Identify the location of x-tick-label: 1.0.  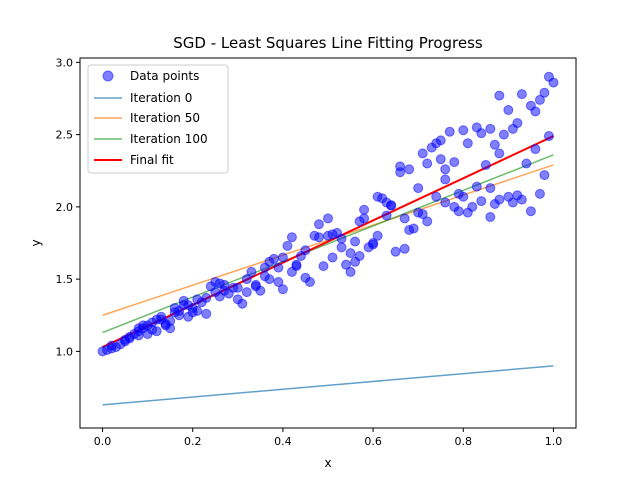
(554, 441).